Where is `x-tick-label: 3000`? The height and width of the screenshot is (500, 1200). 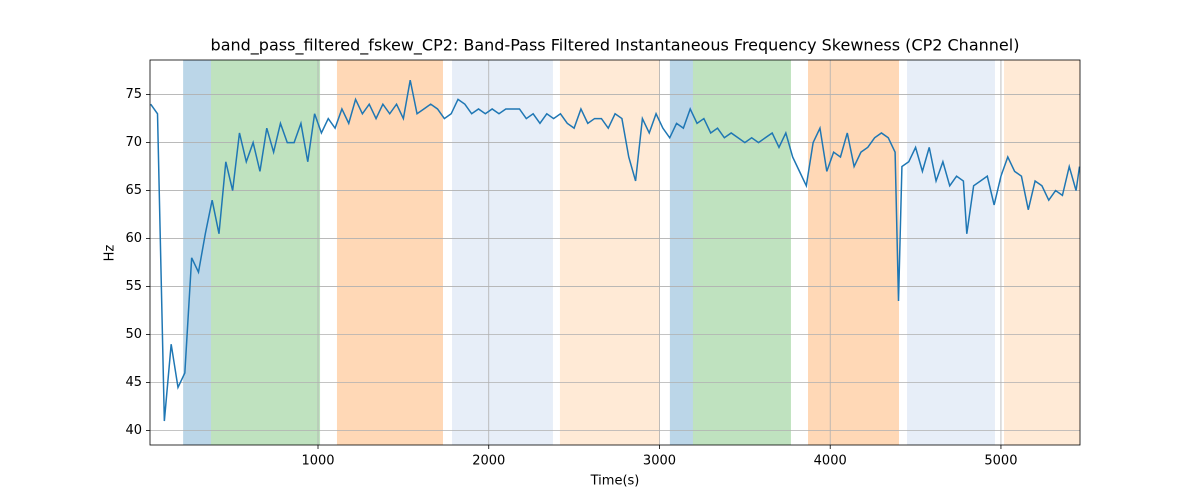 x-tick-label: 3000 is located at coordinates (659, 461).